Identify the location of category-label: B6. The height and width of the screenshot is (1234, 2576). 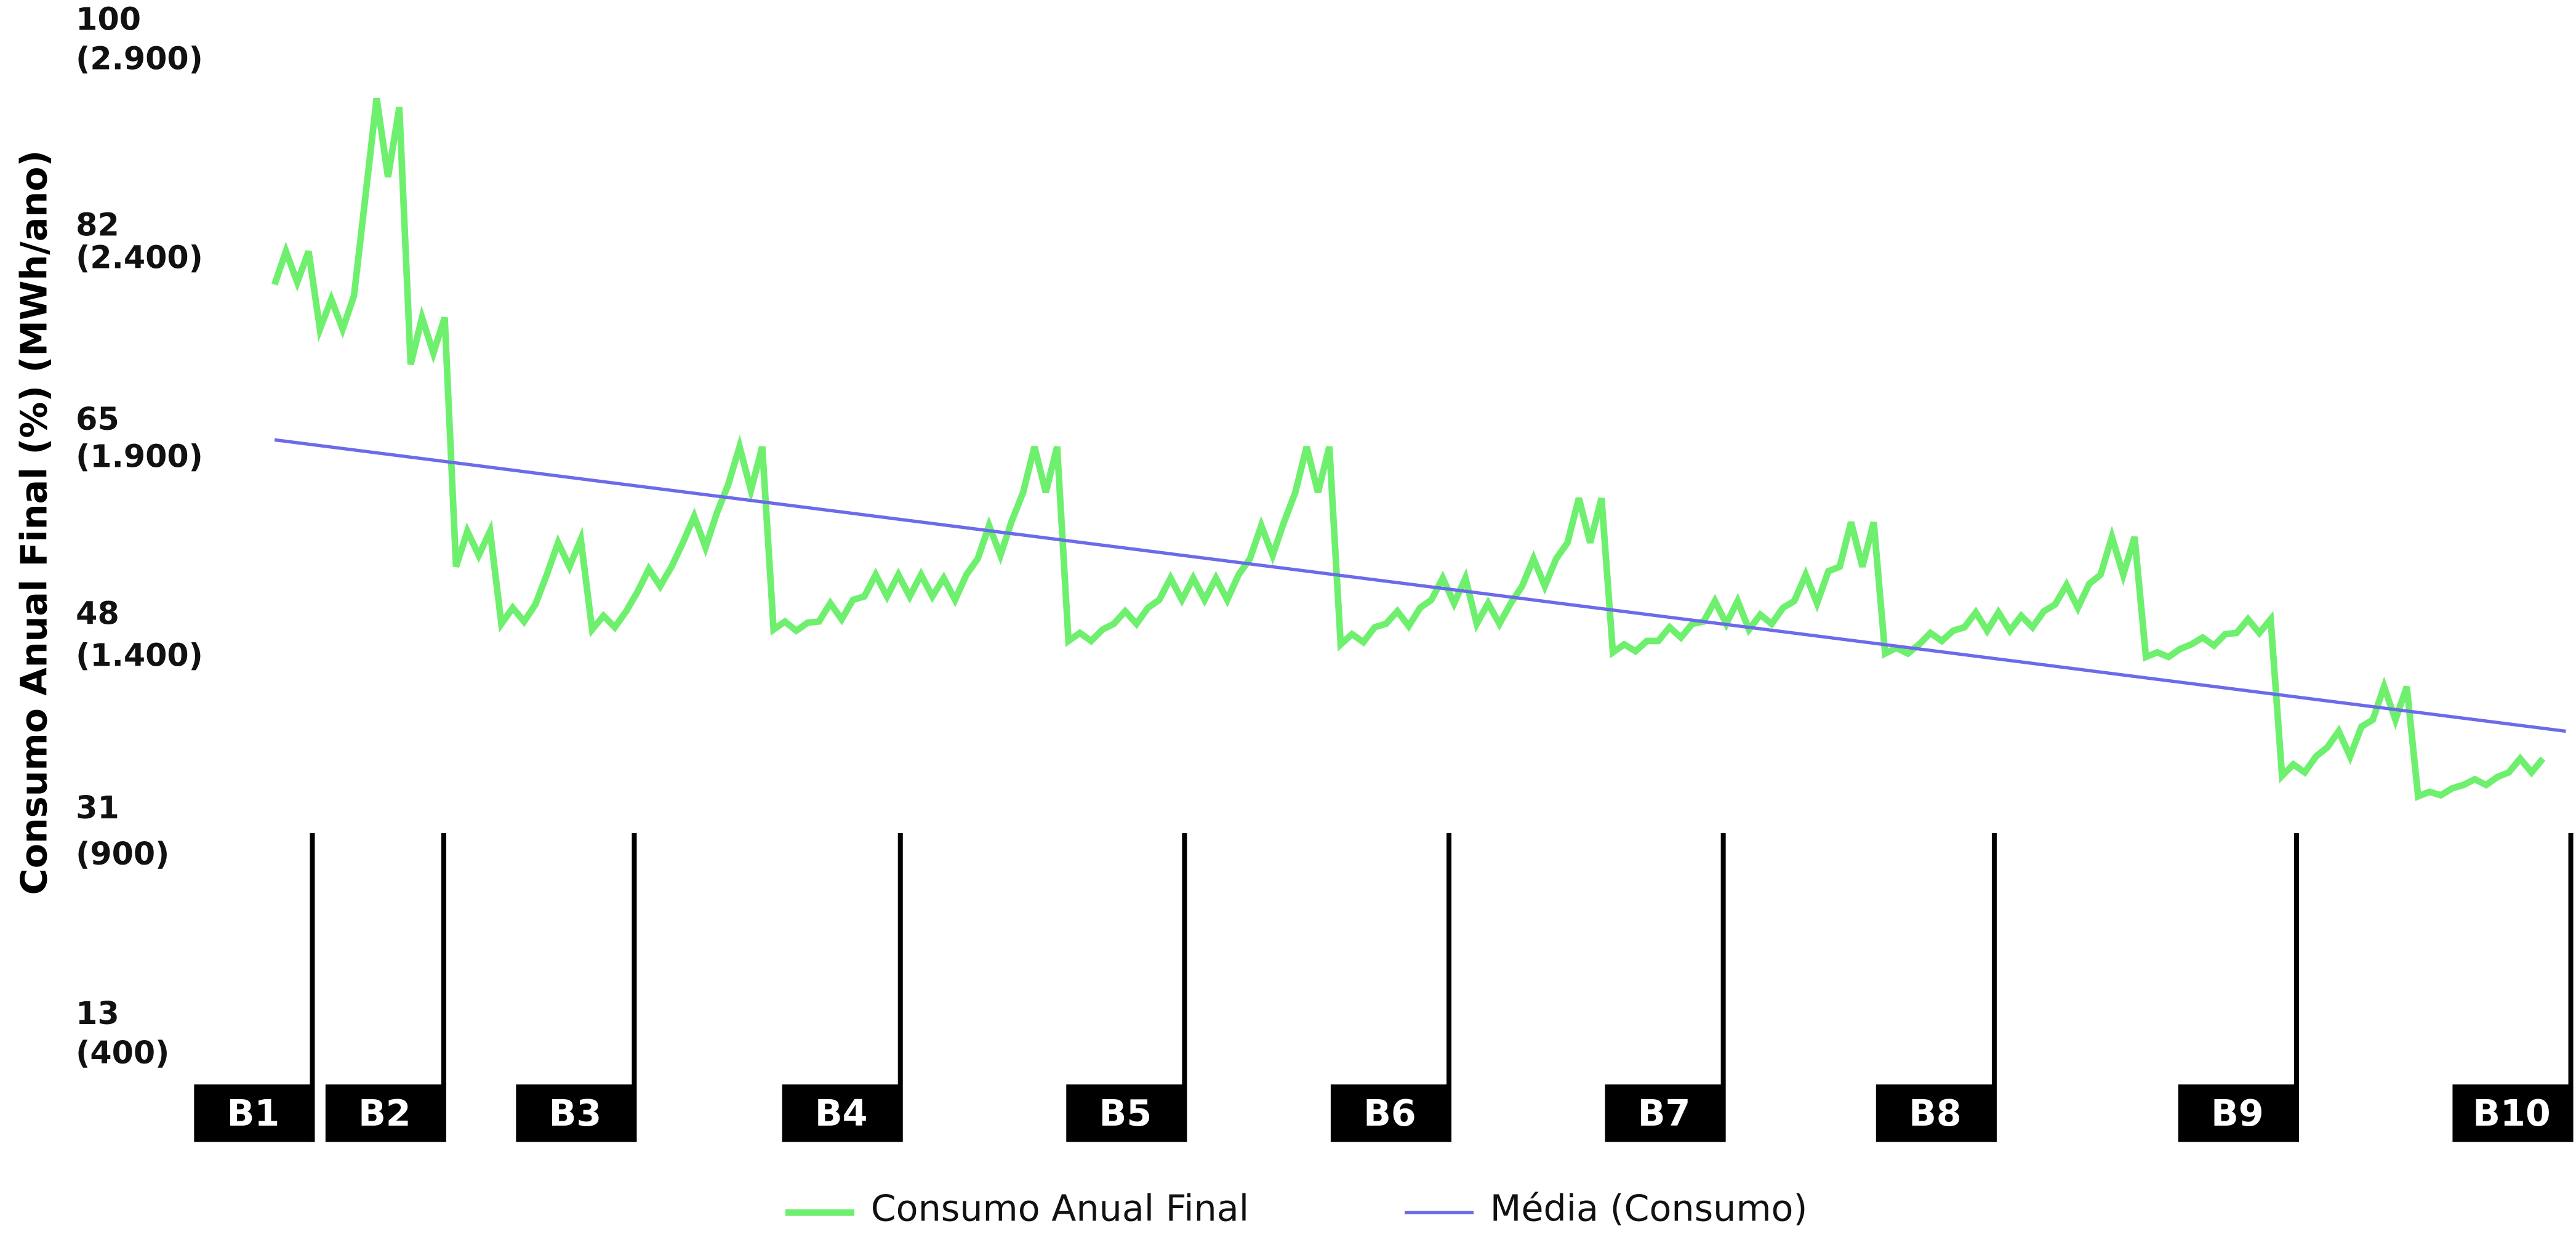
(1390, 1113).